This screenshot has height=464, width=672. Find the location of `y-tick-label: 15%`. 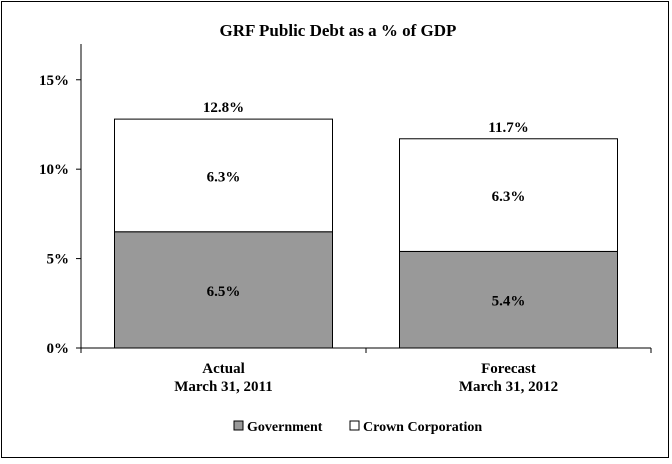

y-tick-label: 15% is located at coordinates (54, 81).